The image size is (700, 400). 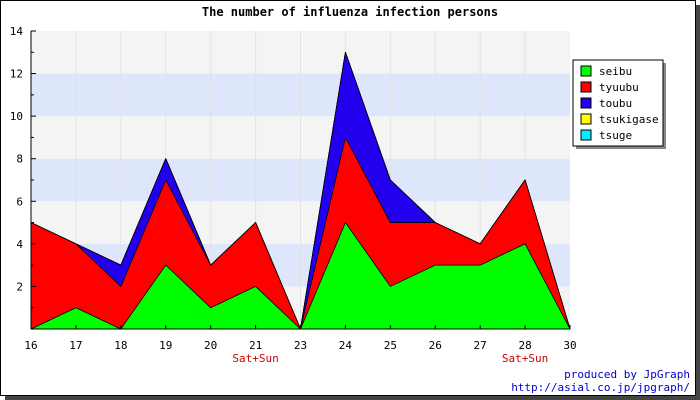 What do you see at coordinates (255, 345) in the screenshot?
I see `x-tick-label: 21` at bounding box center [255, 345].